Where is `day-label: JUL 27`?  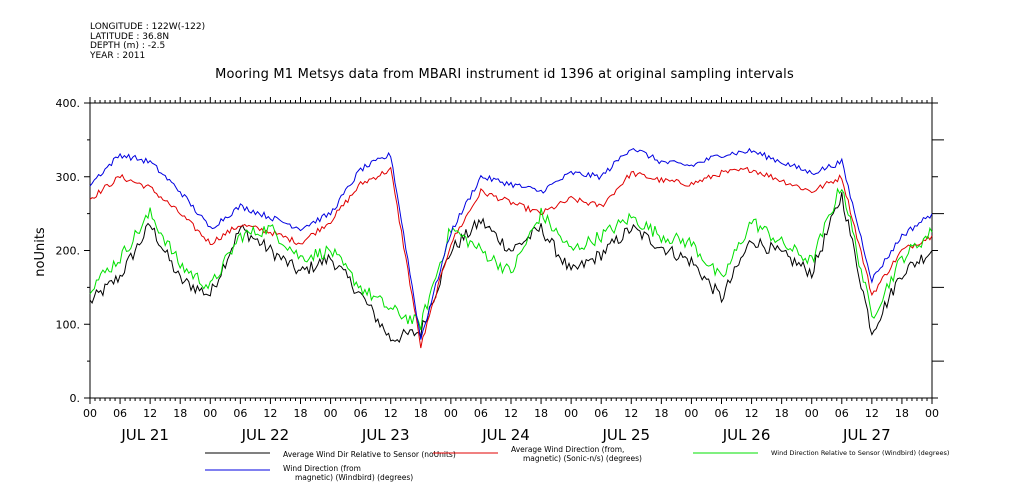
day-label: JUL 27 is located at coordinates (866, 435).